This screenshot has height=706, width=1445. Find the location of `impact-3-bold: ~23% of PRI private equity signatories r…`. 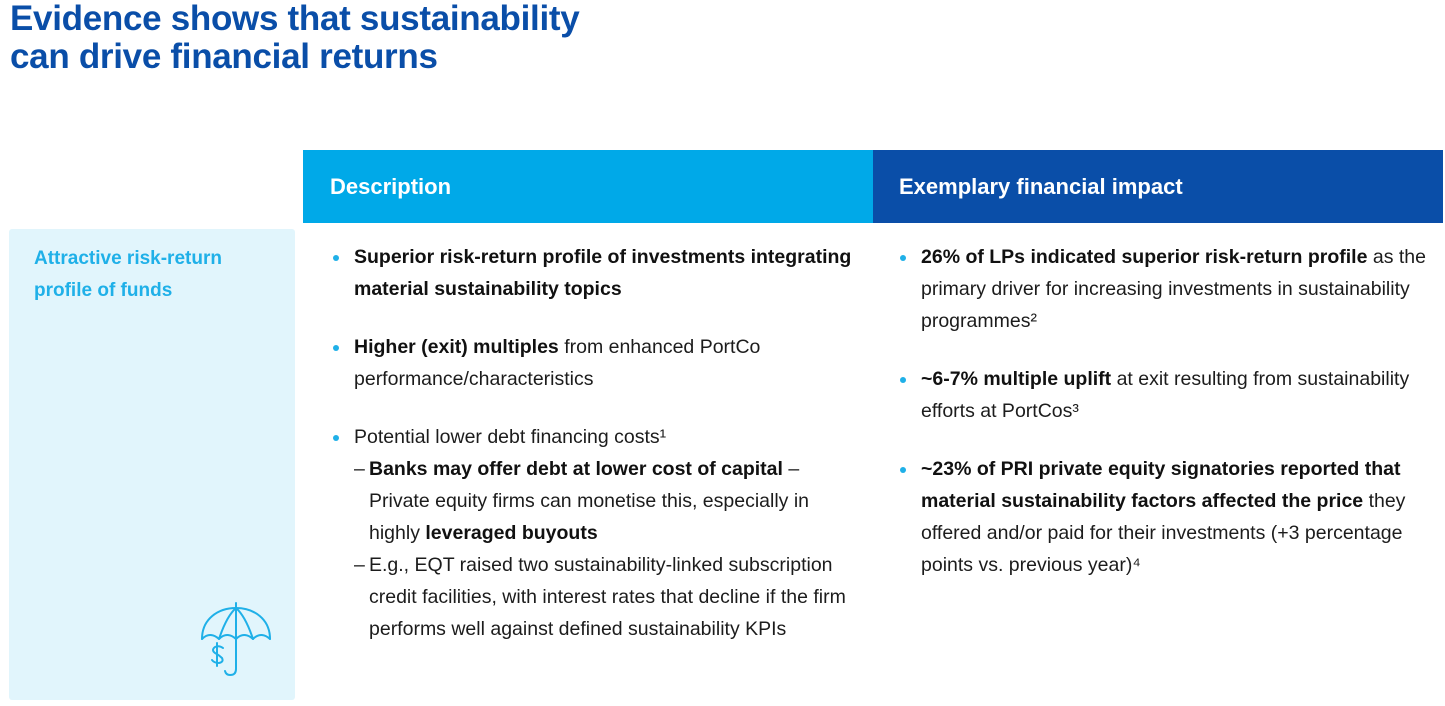

impact-3-bold: ~23% of PRI private equity signatories r… is located at coordinates (1161, 485).